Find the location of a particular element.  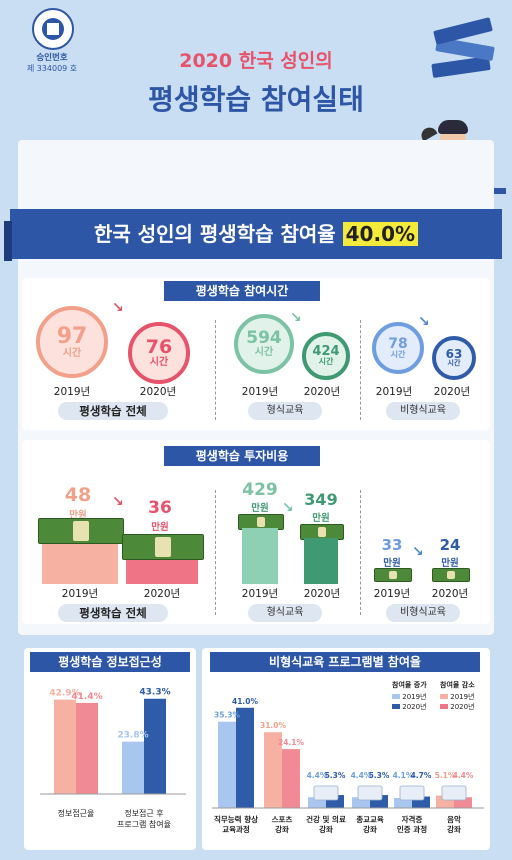

cost-formal-v2020: 349 is located at coordinates (321, 499).